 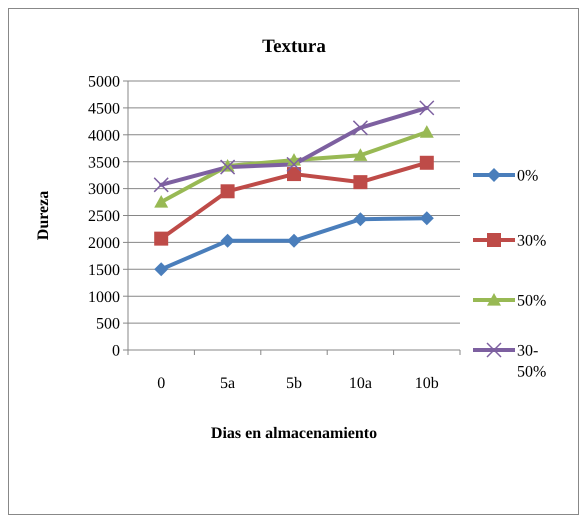 I want to click on legend-label: 50%, so click(x=531, y=301).